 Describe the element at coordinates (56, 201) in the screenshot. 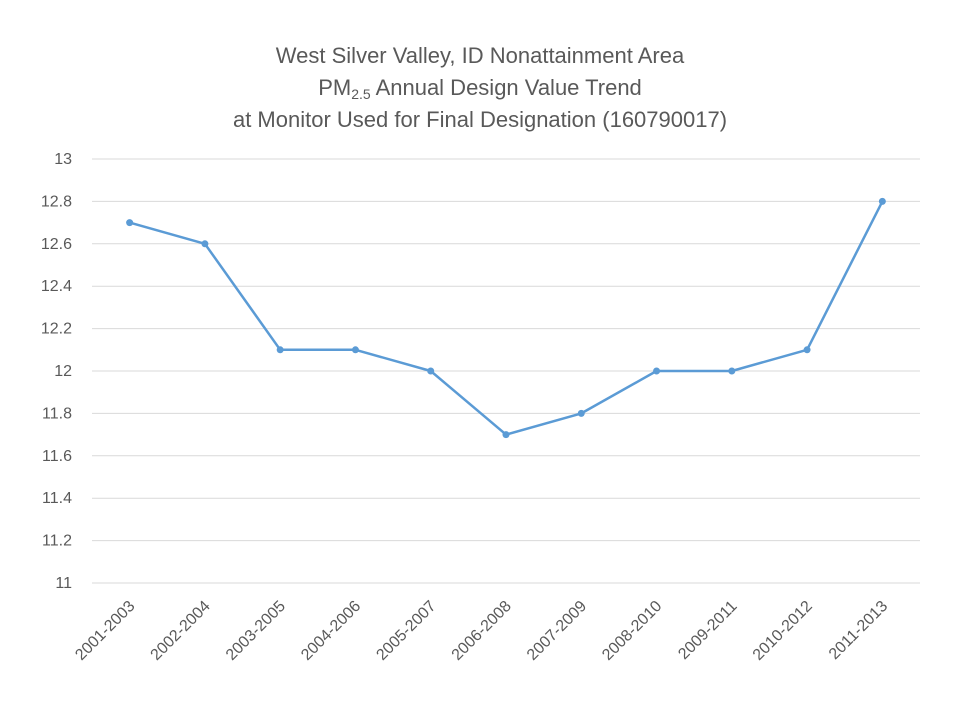

I see `y-tick-label: 12.8` at that location.